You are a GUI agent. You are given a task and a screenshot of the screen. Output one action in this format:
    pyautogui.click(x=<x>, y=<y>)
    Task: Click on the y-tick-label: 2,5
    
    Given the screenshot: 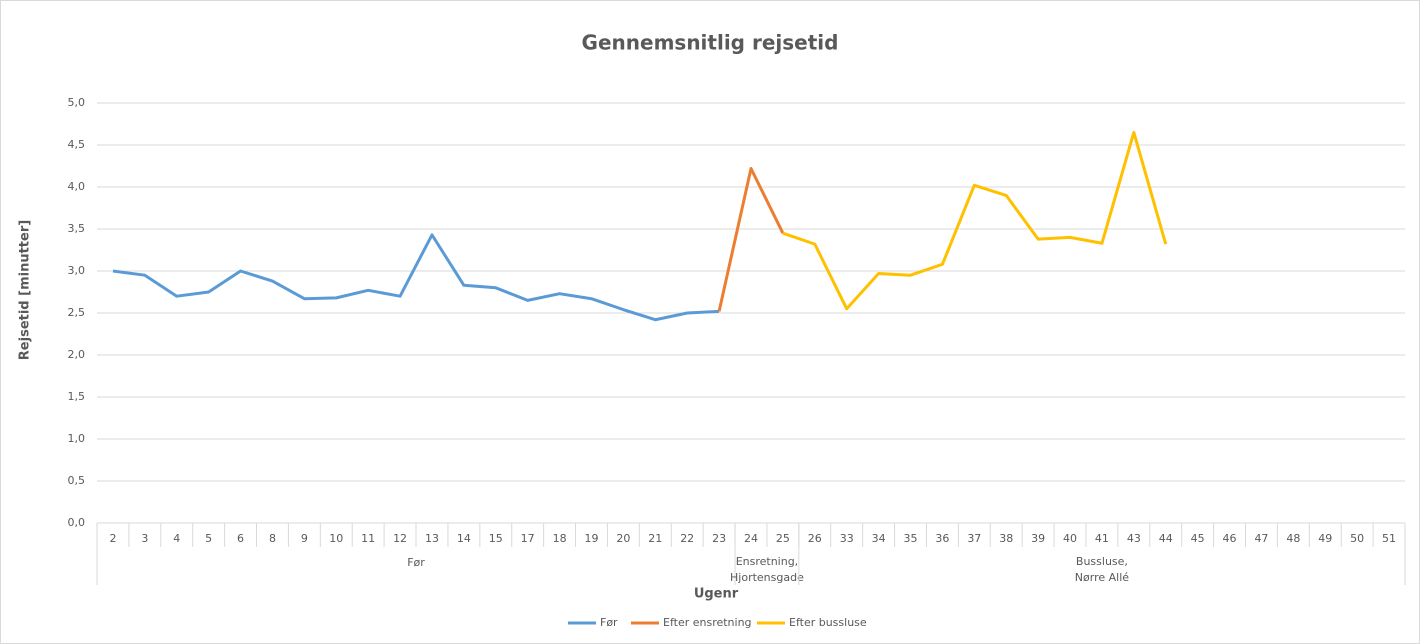 What is the action you would take?
    pyautogui.click(x=77, y=312)
    